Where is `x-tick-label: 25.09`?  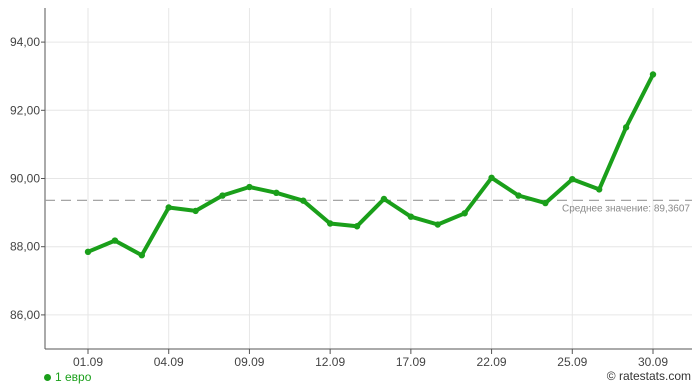 x-tick-label: 25.09 is located at coordinates (572, 362).